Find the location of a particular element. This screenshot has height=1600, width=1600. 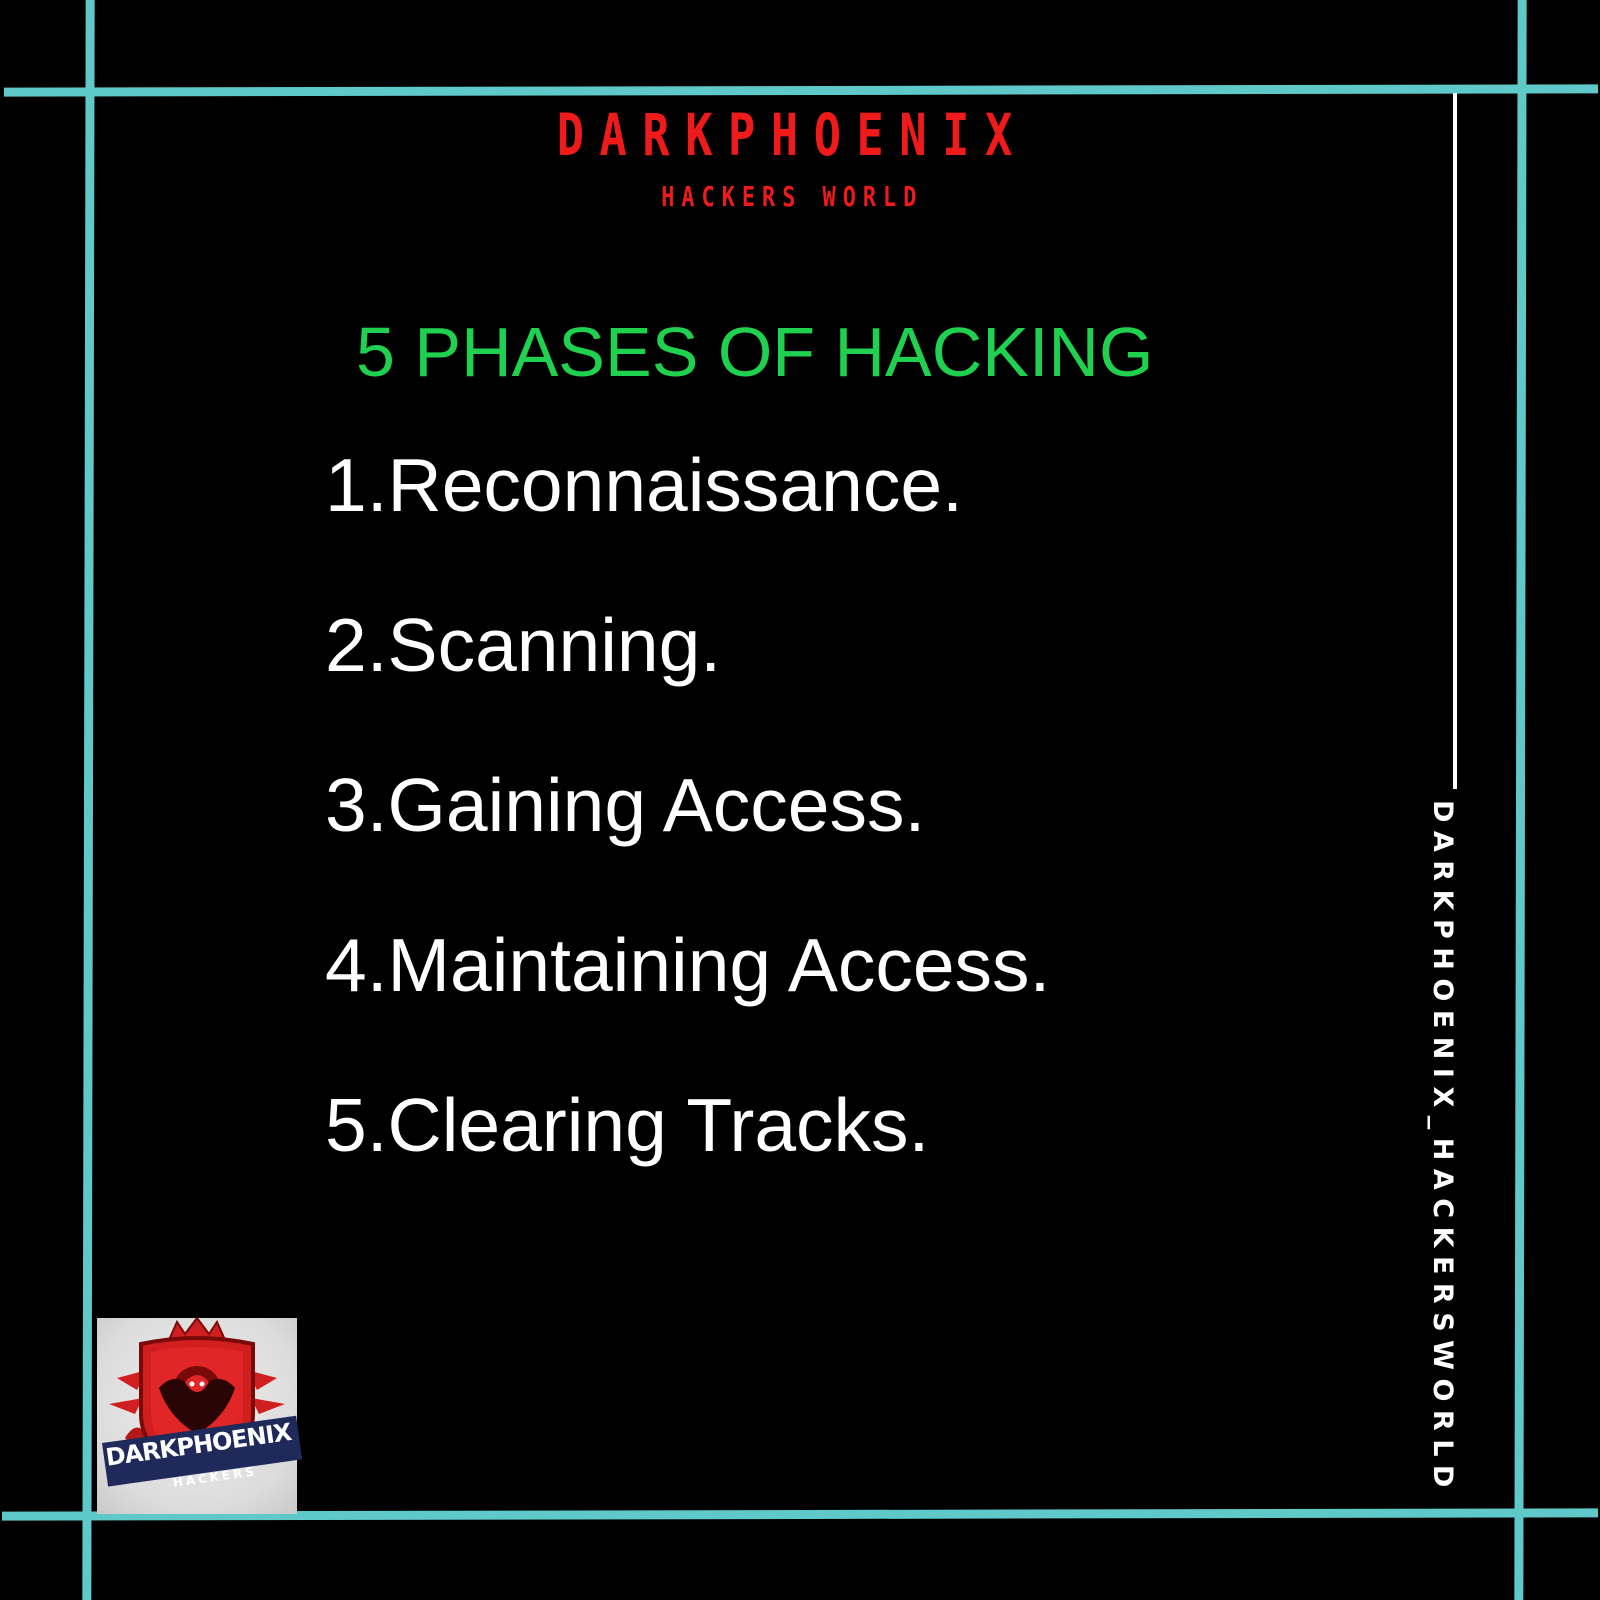

social-handle: DARKPHOENIX_HACKERSWORLD is located at coordinates (1442, 1148).